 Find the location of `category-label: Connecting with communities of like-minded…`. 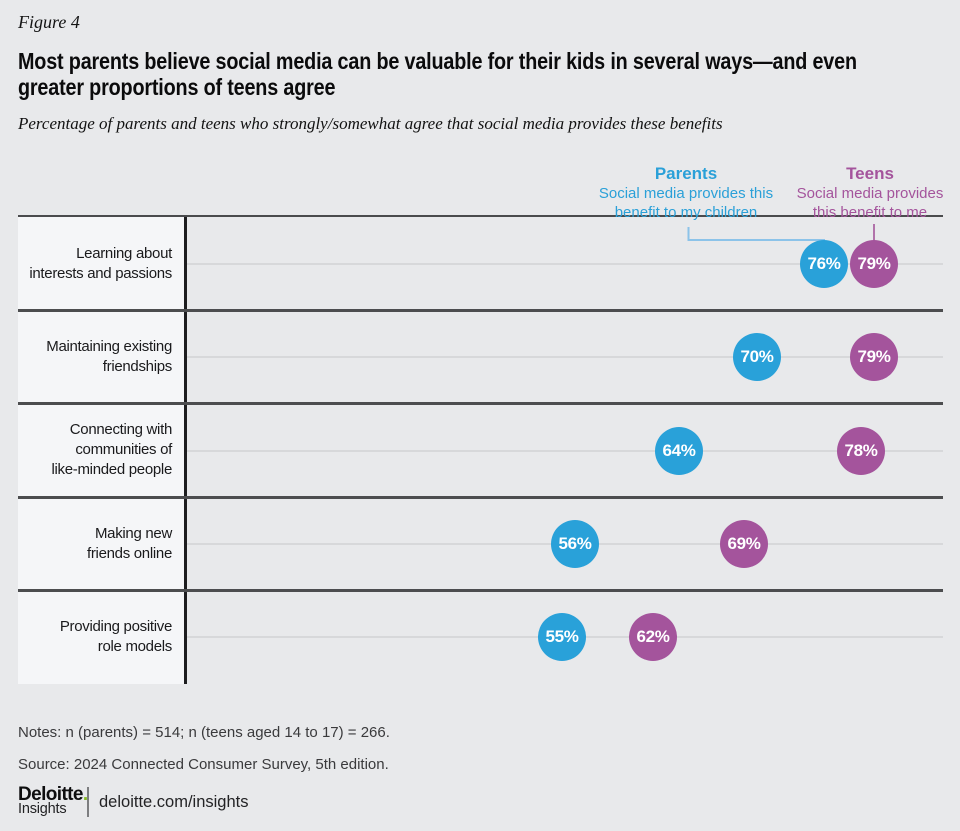

category-label: Connecting with communities of like-minded… is located at coordinates (101, 450).